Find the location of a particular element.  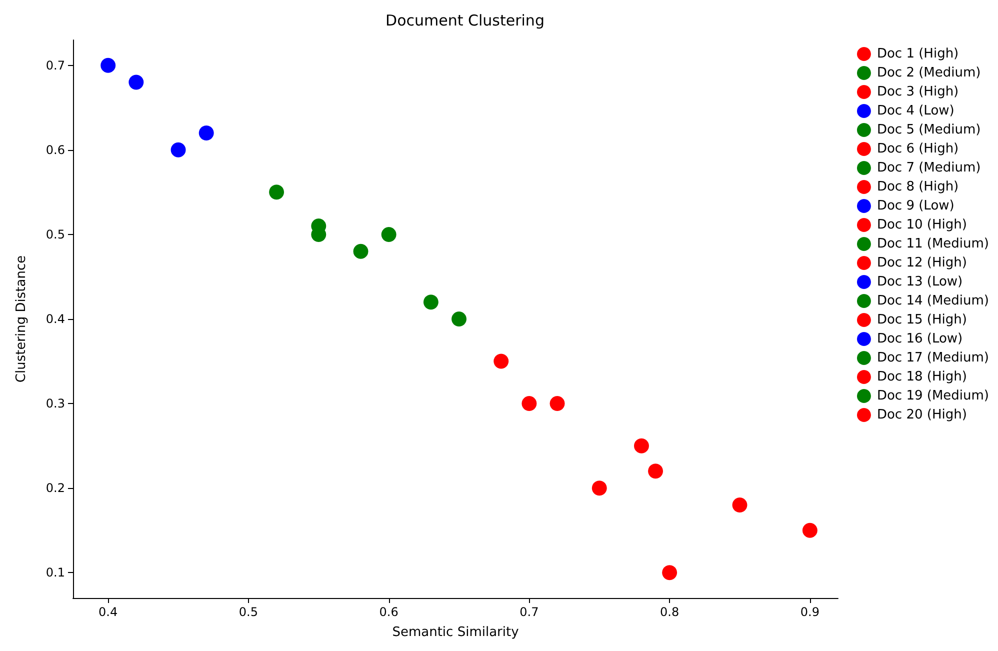

x-axis-title: Semantic Similarity is located at coordinates (456, 632).